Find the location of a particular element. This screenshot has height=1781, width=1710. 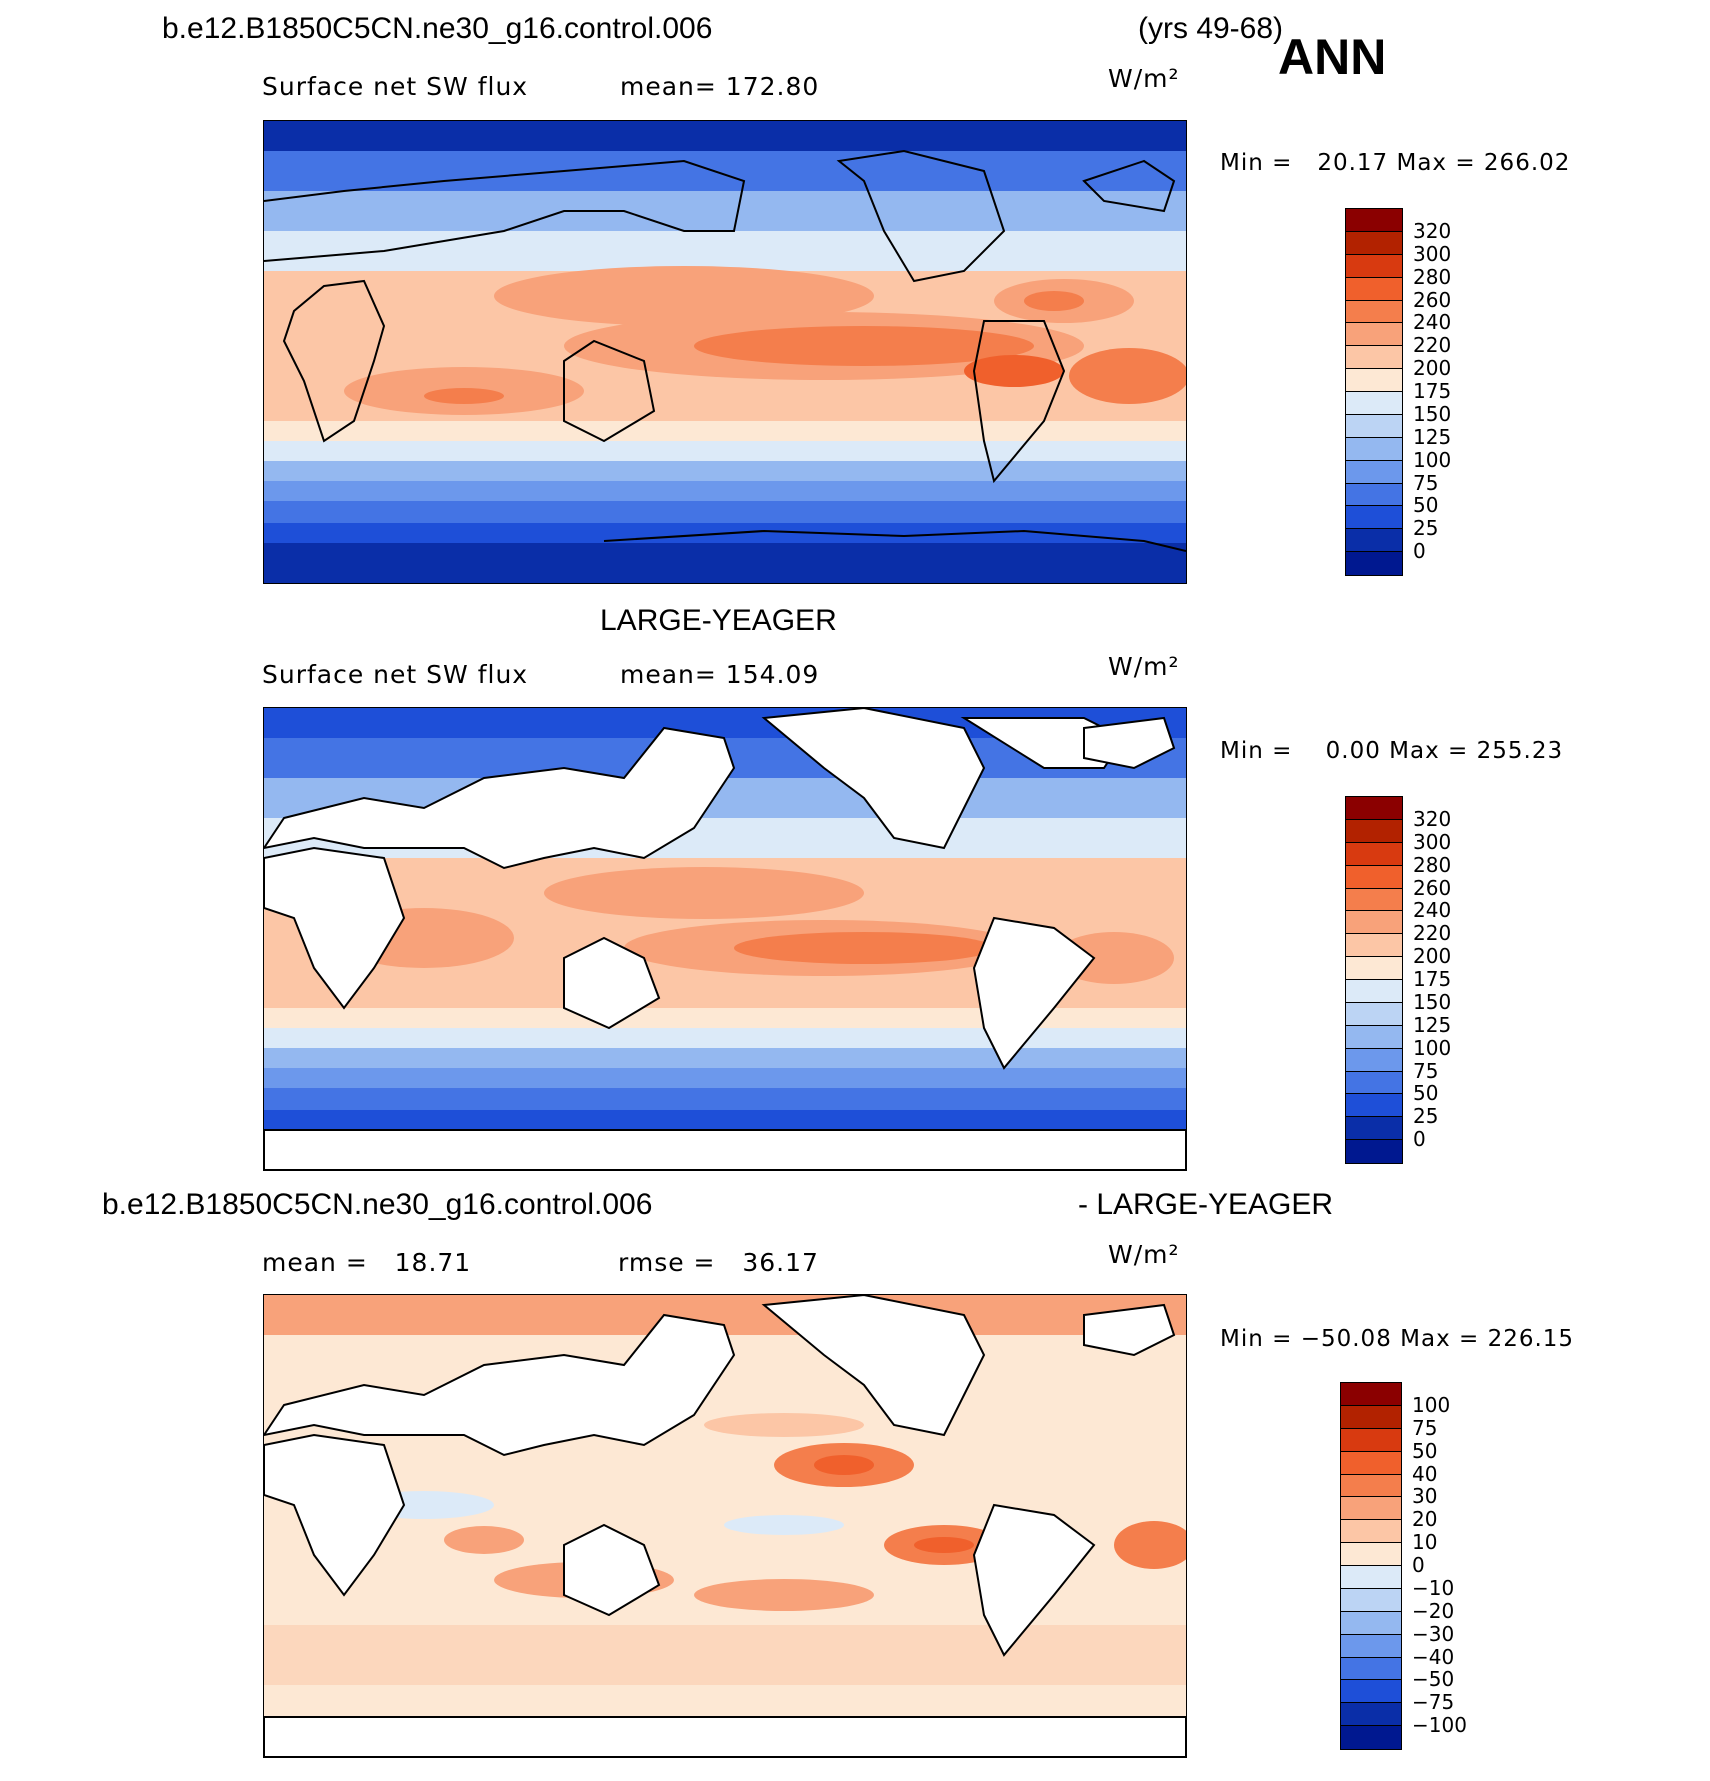

panel3-mean: mean = 18.71 is located at coordinates (367, 1262).